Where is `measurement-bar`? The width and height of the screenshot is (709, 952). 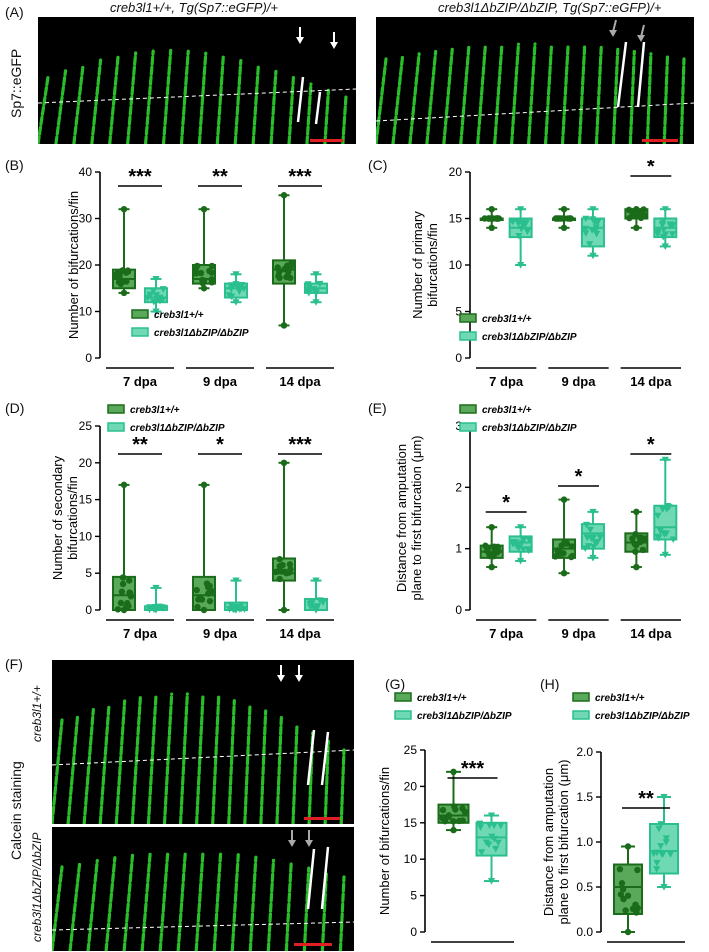 measurement-bar is located at coordinates (311, 757).